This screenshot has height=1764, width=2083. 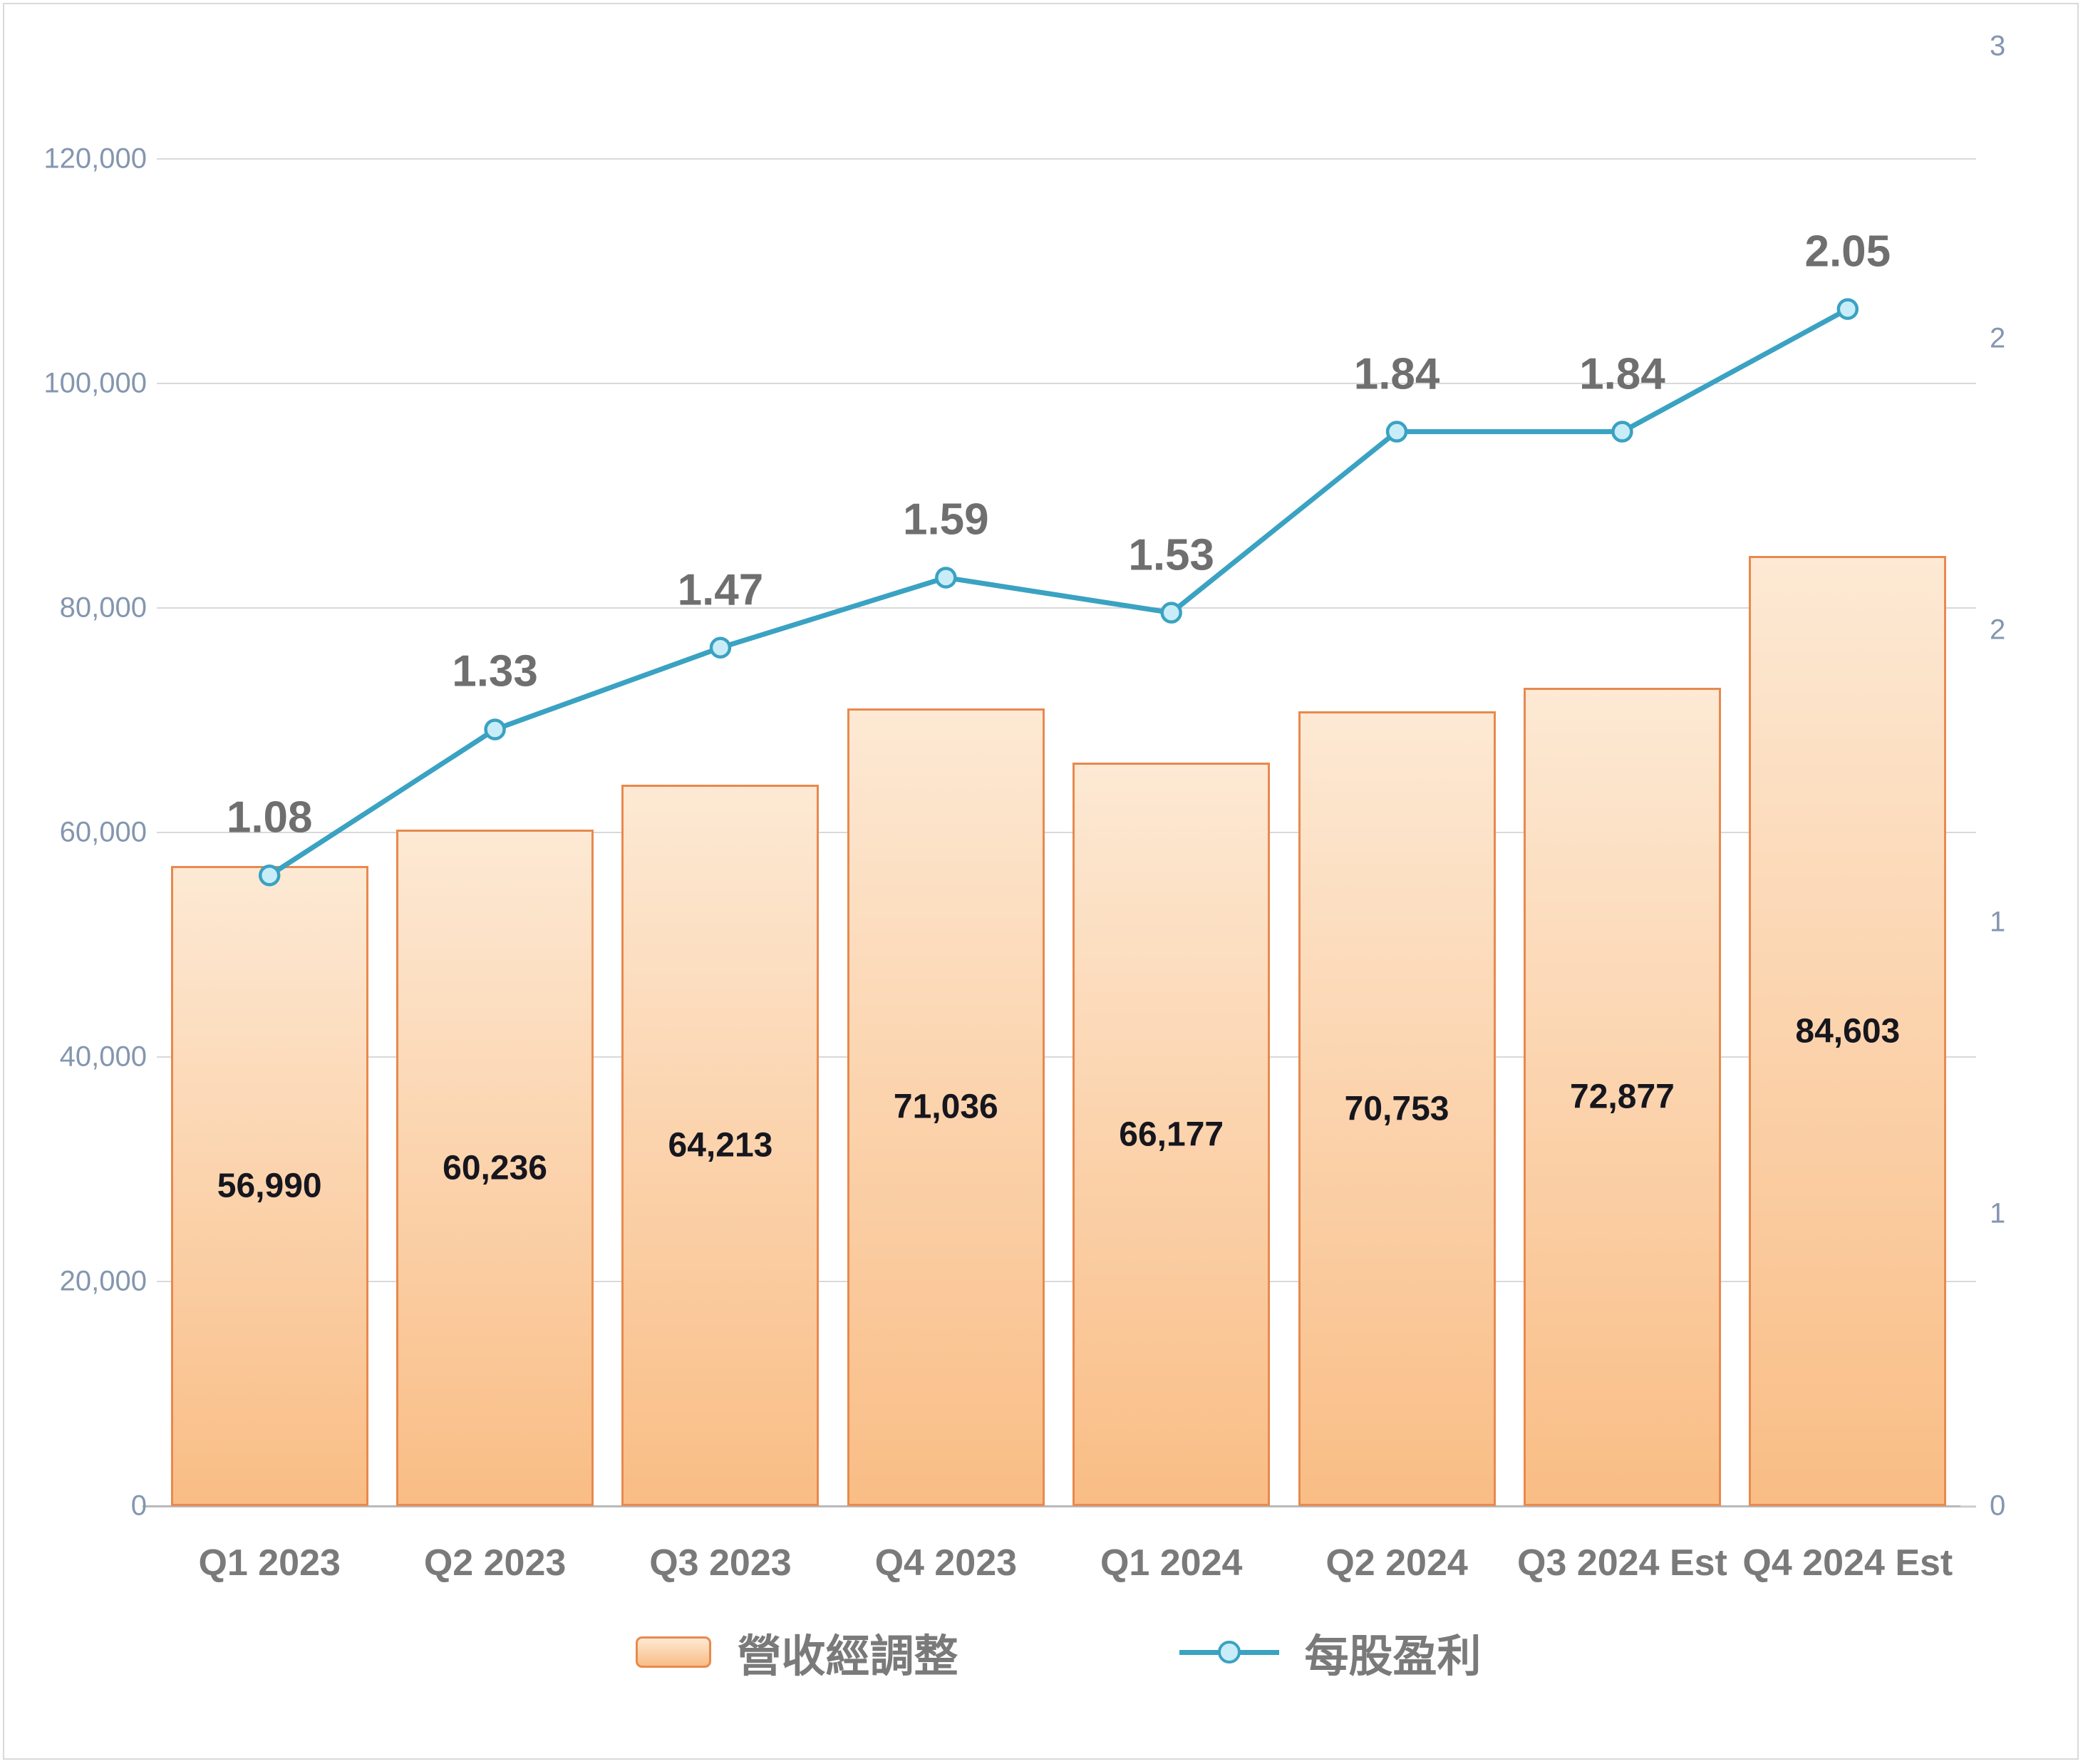 What do you see at coordinates (103, 1057) in the screenshot?
I see `left-axis-tick-label: 40,000` at bounding box center [103, 1057].